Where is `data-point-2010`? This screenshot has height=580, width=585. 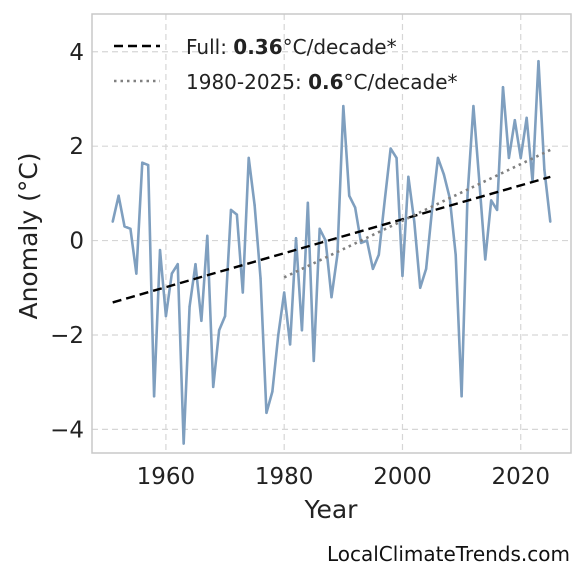 data-point-2010 is located at coordinates (461, 396).